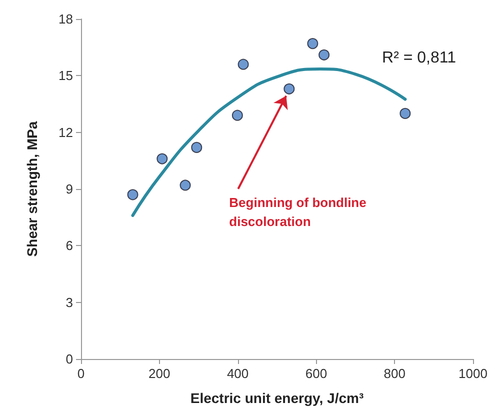  What do you see at coordinates (81, 373) in the screenshot?
I see `x-tick-label: 0` at bounding box center [81, 373].